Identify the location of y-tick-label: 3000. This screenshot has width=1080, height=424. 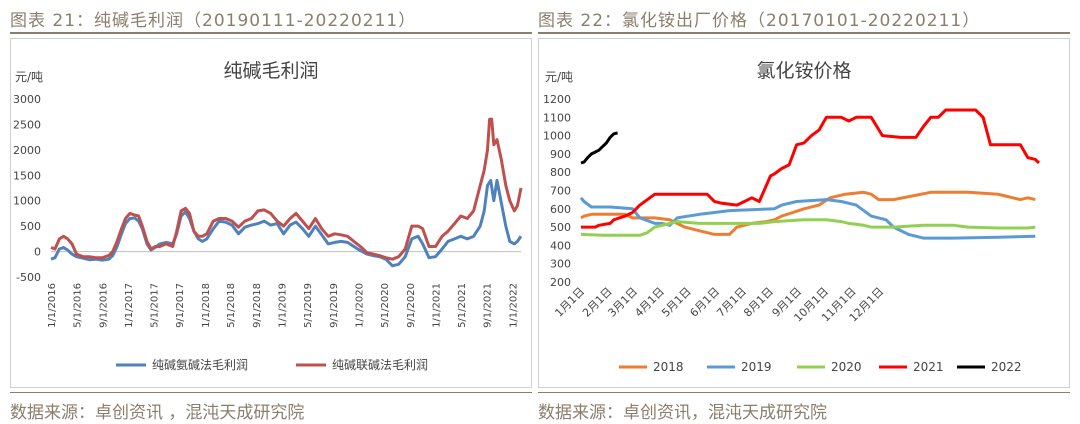
(27, 99).